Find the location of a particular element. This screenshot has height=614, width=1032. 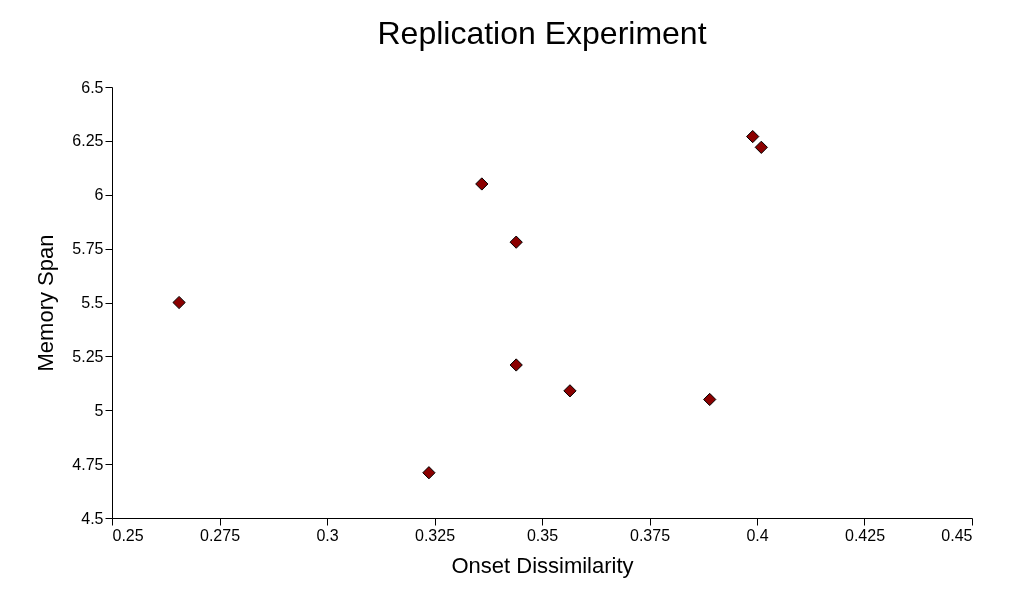

chart-title: Replication Experiment is located at coordinates (542, 33).